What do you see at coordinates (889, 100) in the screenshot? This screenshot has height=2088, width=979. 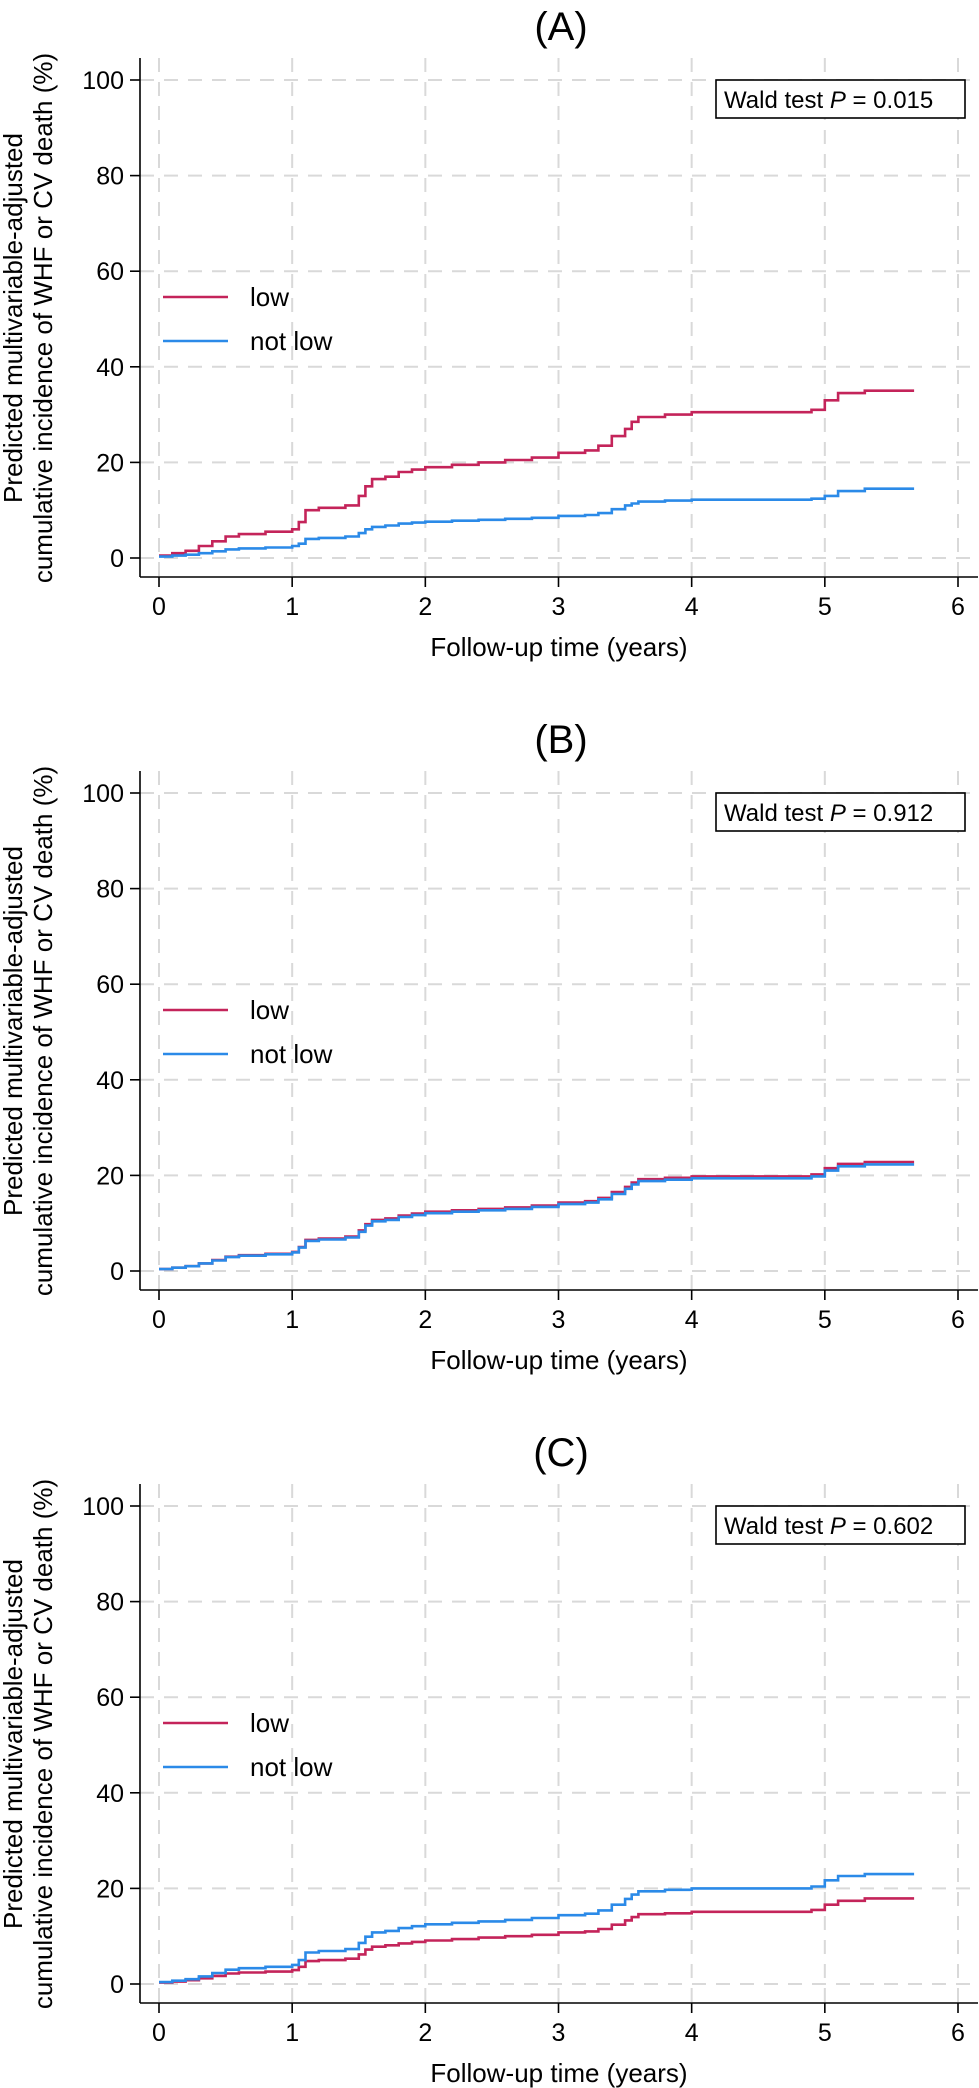 I see `wald-test-value: = 0.015` at bounding box center [889, 100].